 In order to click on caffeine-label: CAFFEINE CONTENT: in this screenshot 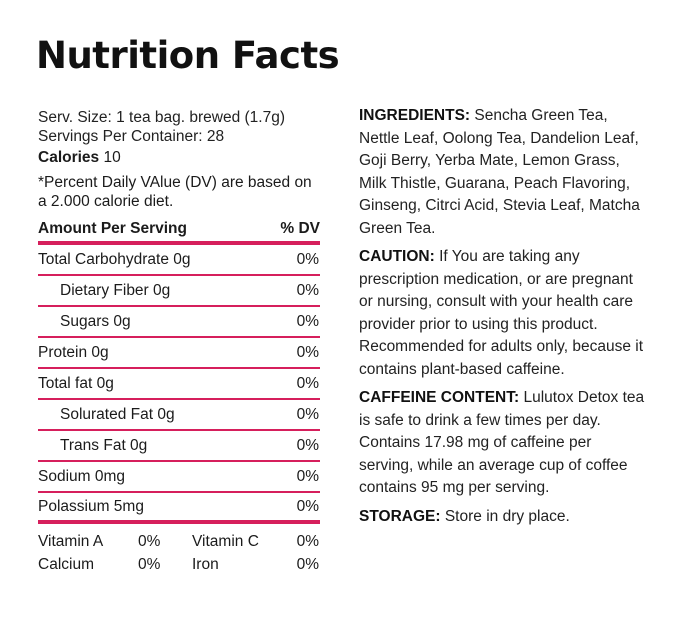, I will do `click(439, 397)`.